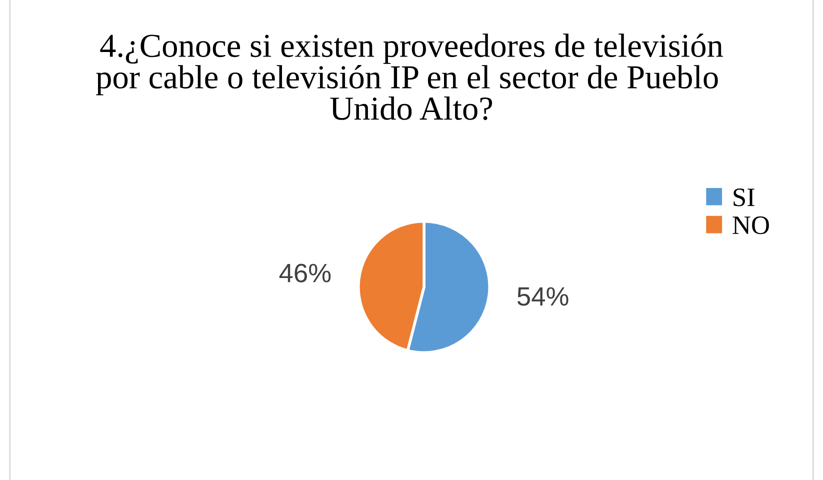 This screenshot has height=480, width=823. What do you see at coordinates (409, 77) in the screenshot?
I see `chart-title: 4.¿Conoce si existen proveedores de televisión por cable o televisión IP en el sector de Pueblo Unido Alto?` at bounding box center [409, 77].